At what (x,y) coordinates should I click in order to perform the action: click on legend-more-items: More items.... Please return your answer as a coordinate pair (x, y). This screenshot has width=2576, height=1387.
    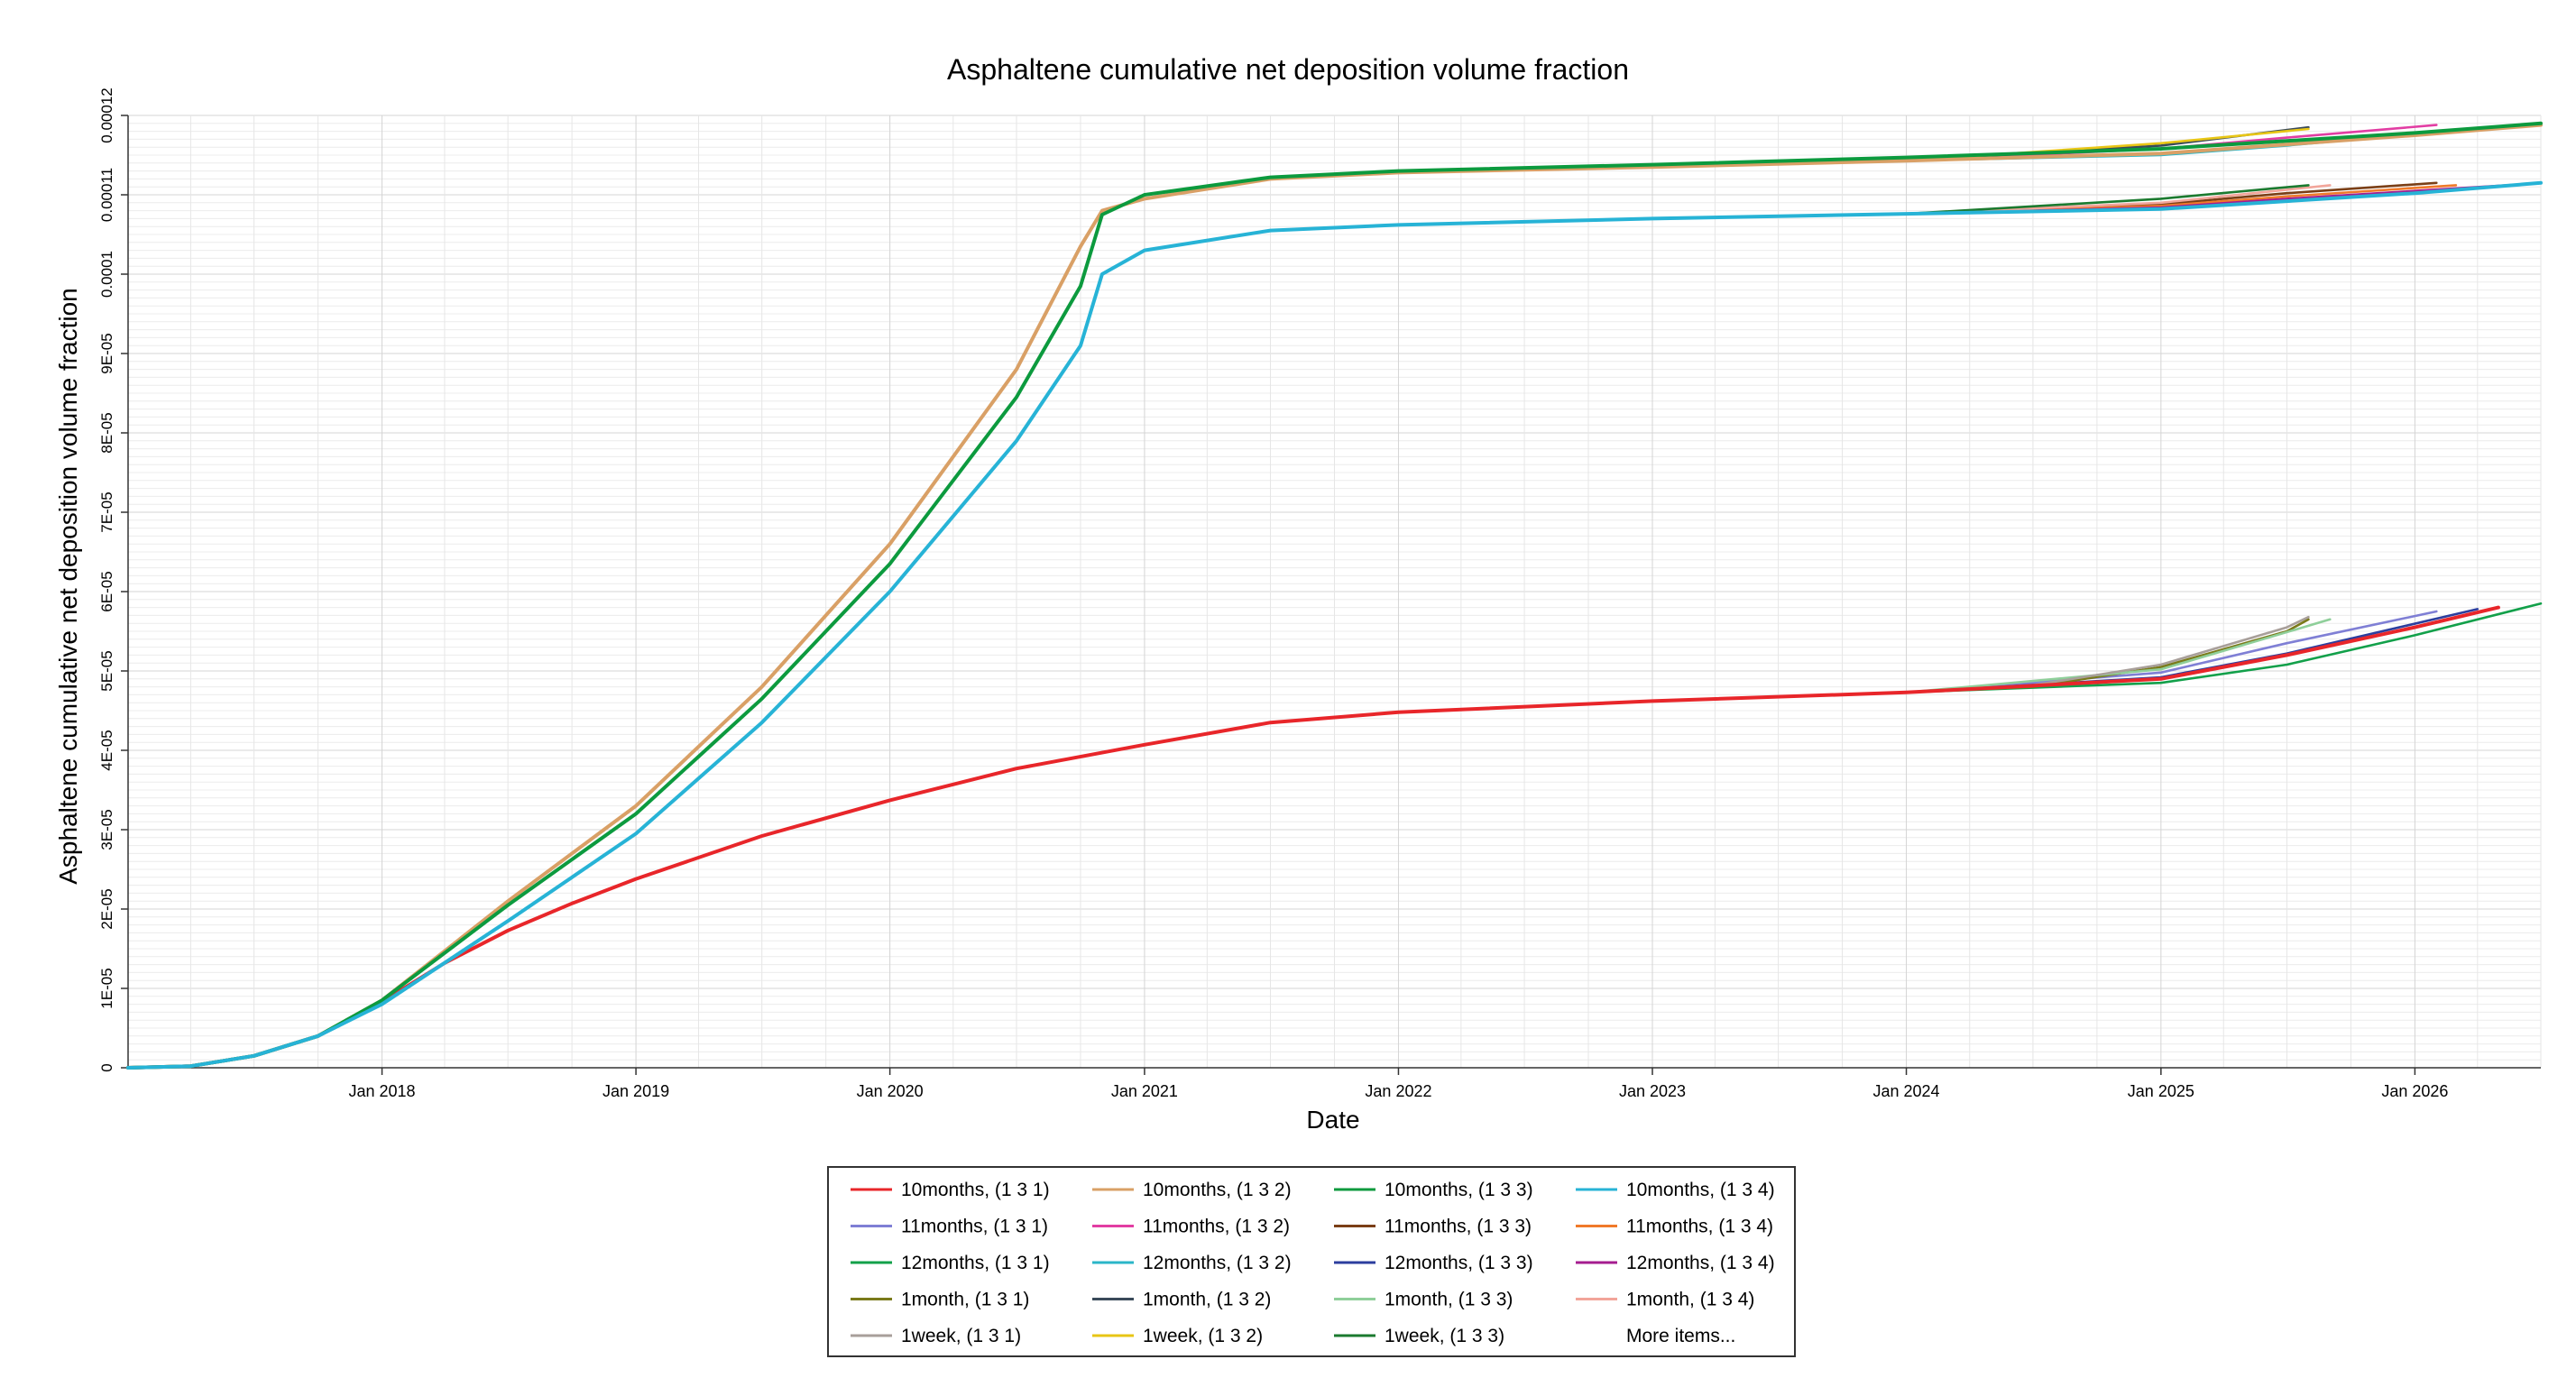
    Looking at the image, I should click on (1681, 1336).